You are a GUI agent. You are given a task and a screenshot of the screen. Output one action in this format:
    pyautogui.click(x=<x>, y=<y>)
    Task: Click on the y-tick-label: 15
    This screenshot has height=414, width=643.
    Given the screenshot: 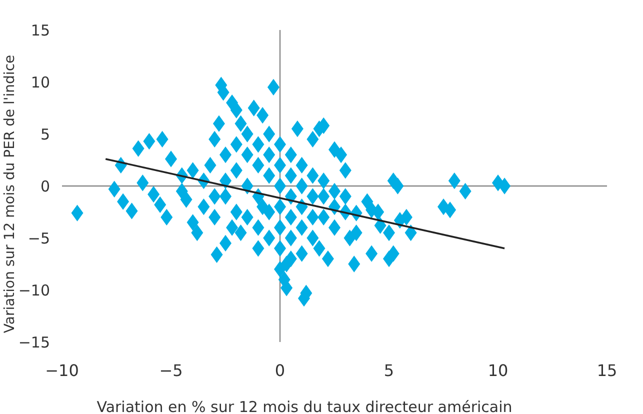 What is the action you would take?
    pyautogui.click(x=40, y=30)
    